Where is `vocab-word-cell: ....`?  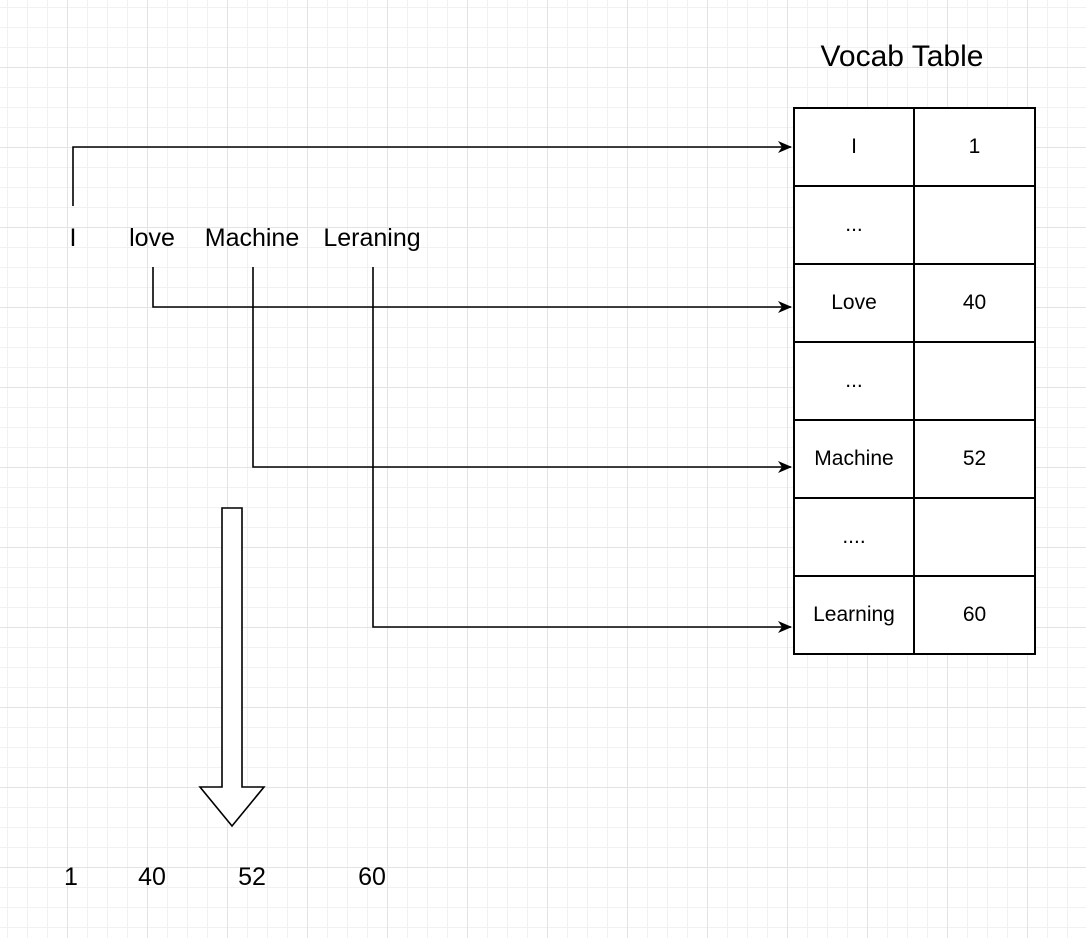
vocab-word-cell: .... is located at coordinates (854, 537).